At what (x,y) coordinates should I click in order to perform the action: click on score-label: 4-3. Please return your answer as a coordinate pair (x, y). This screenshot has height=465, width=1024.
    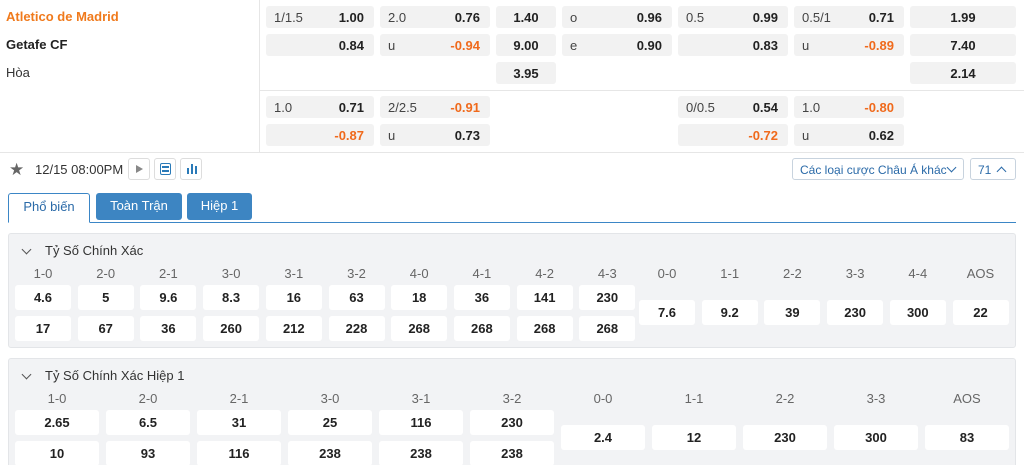
    Looking at the image, I should click on (607, 273).